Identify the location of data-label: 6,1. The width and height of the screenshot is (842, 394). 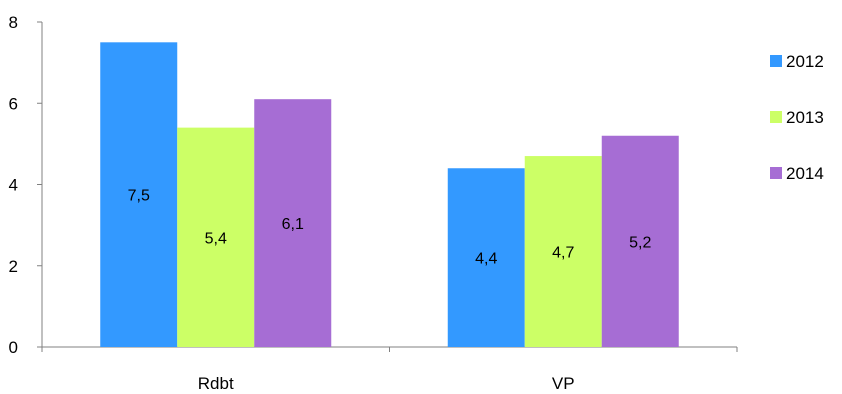
(293, 224).